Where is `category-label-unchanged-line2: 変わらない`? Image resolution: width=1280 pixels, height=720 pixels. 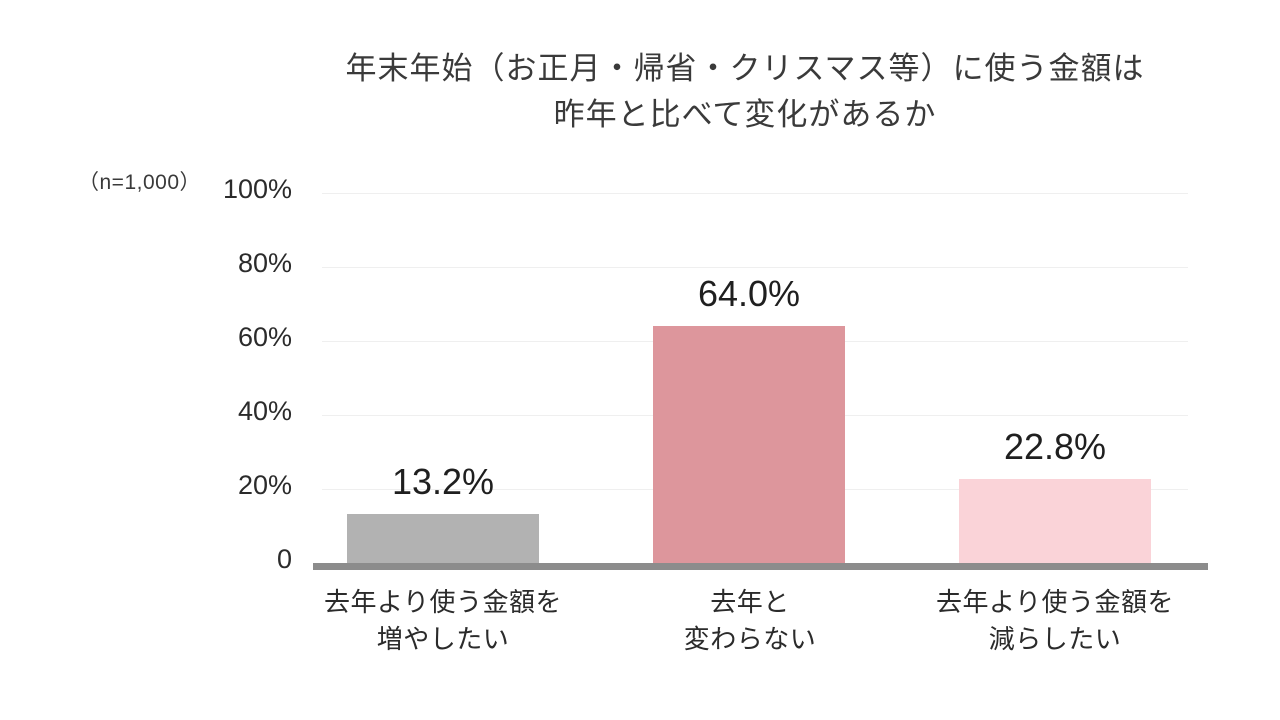 category-label-unchanged-line2: 変わらない is located at coordinates (750, 639).